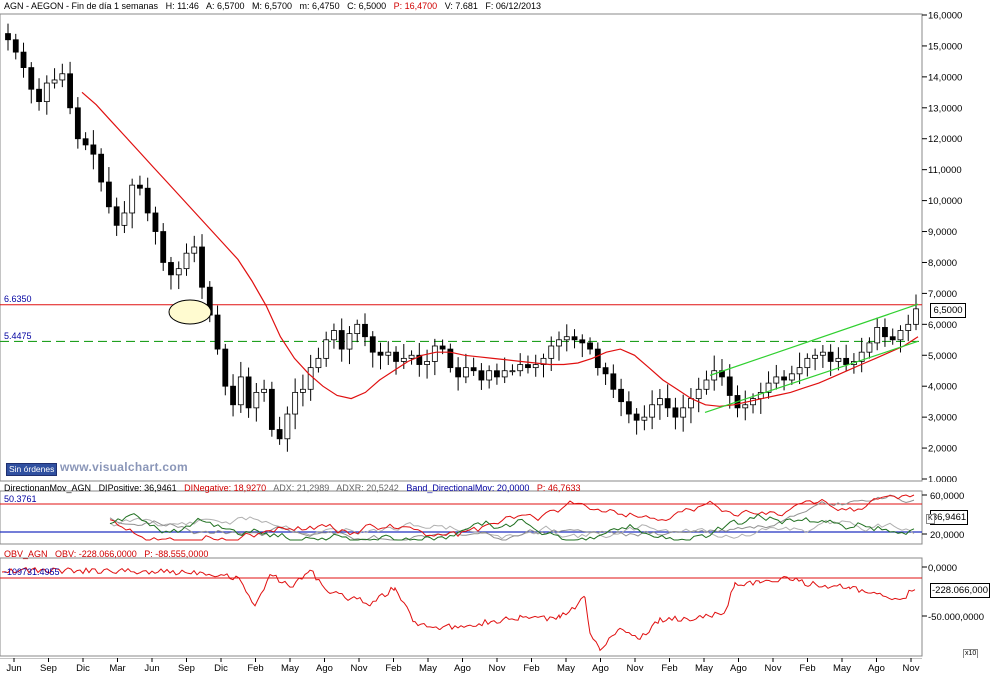  What do you see at coordinates (117, 668) in the screenshot?
I see `date-tick-label: Mar` at bounding box center [117, 668].